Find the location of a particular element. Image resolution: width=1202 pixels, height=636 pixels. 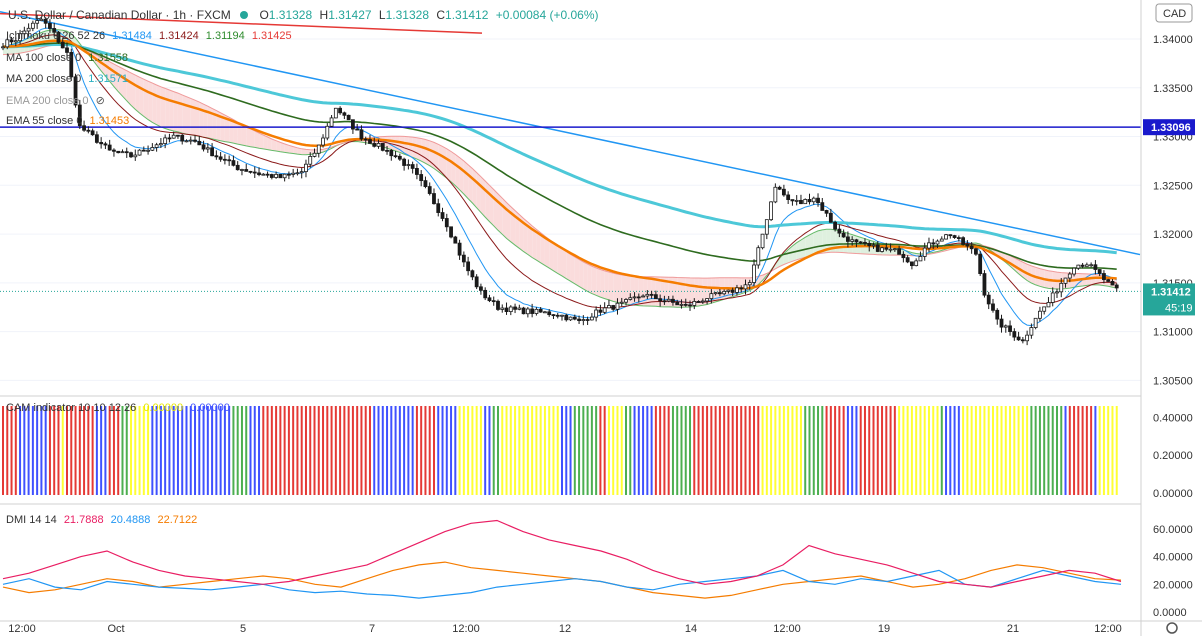

time-axis-label: 5 is located at coordinates (243, 629).